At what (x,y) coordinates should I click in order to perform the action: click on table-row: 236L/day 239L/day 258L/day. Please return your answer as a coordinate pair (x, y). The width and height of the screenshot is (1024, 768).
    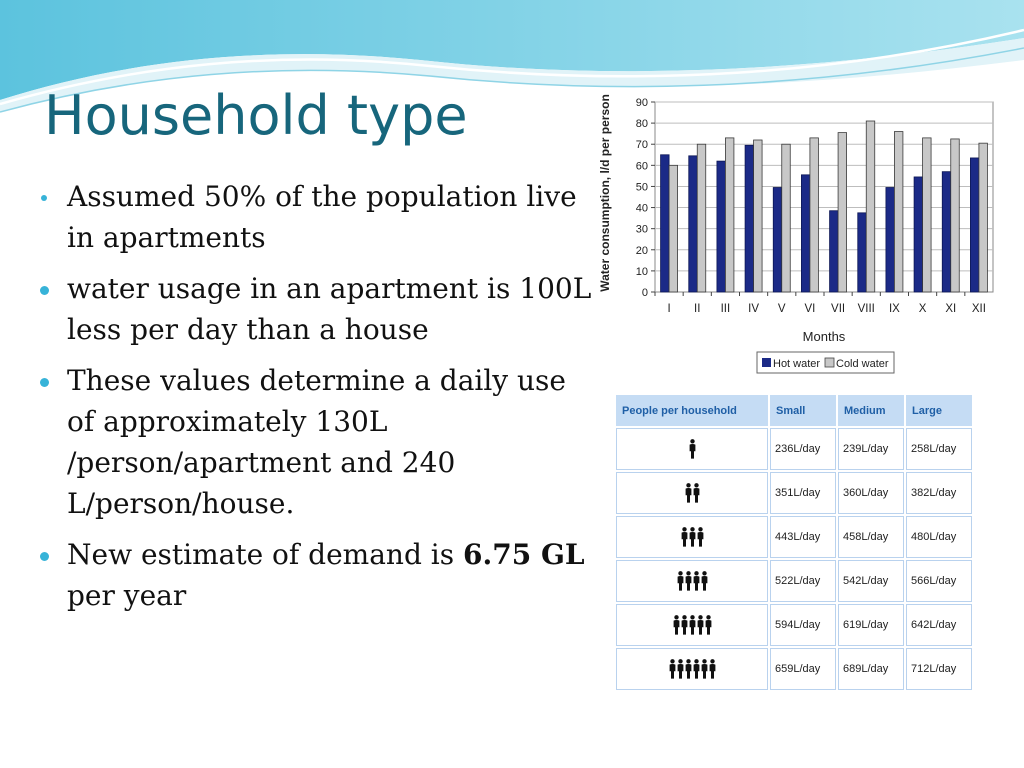
    Looking at the image, I should click on (794, 449).